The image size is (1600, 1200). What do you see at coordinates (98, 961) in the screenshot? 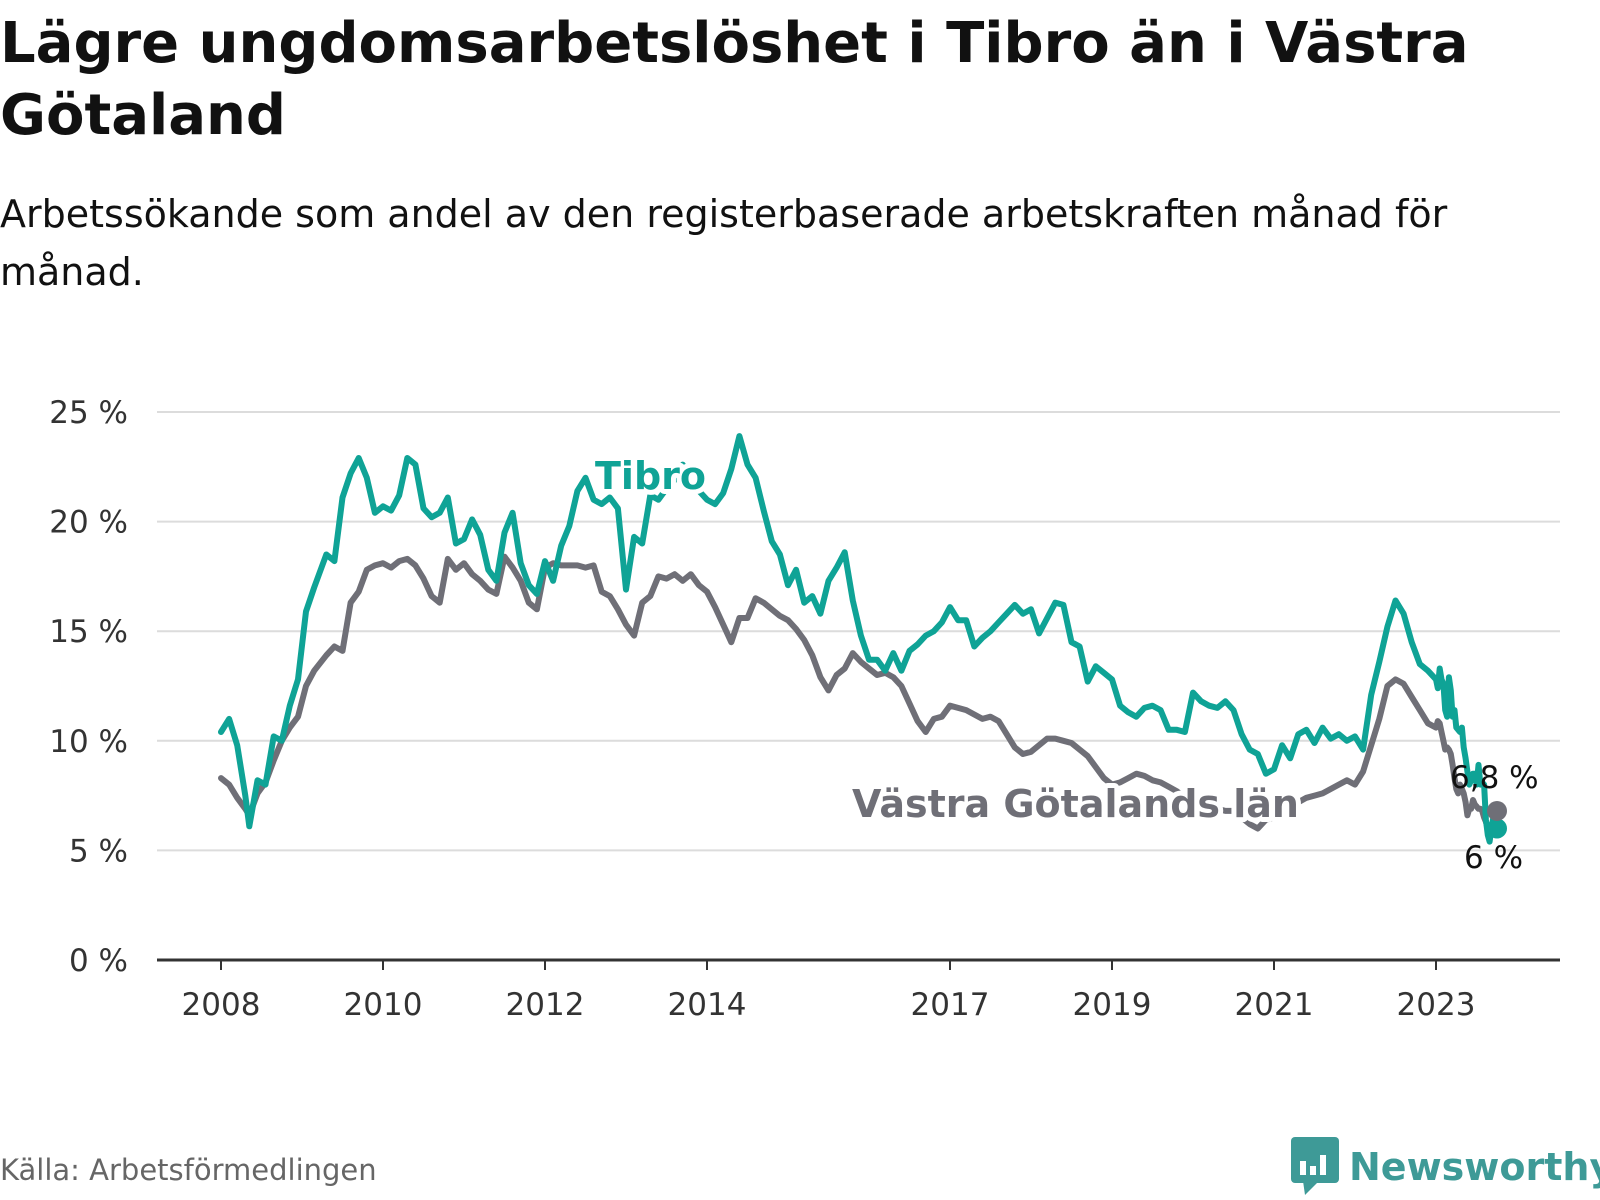
I see `y-tick-label: 0 %` at bounding box center [98, 961].